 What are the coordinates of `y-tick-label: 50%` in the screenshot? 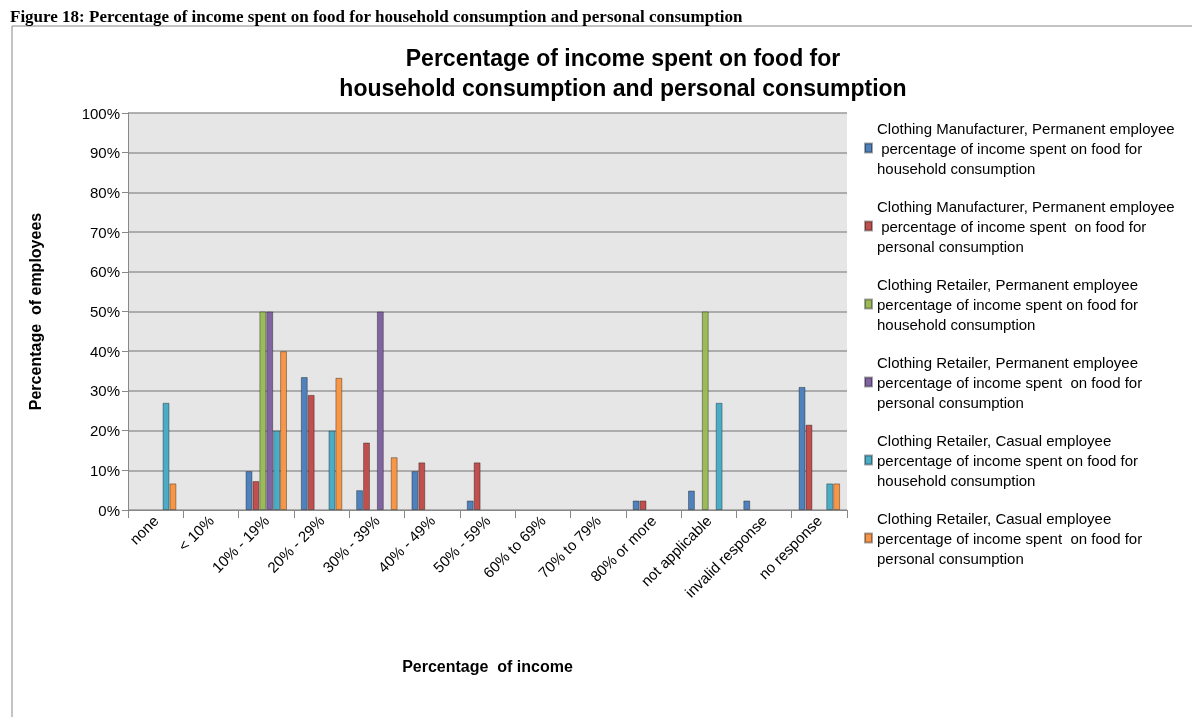 It's located at (104, 311).